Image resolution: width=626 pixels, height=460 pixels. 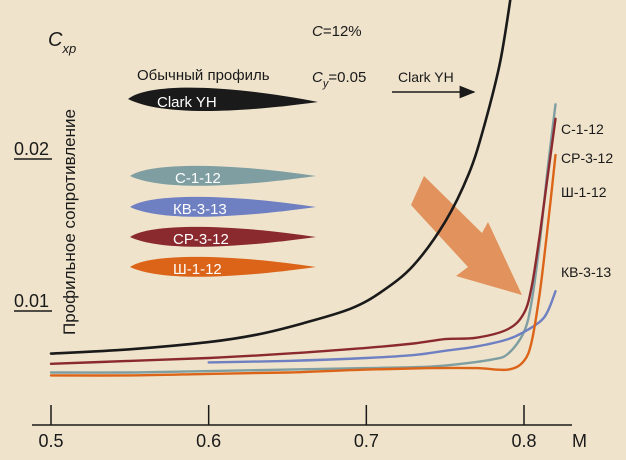 What do you see at coordinates (587, 158) in the screenshot?
I see `series-label-sr-3-12: СР-3-12` at bounding box center [587, 158].